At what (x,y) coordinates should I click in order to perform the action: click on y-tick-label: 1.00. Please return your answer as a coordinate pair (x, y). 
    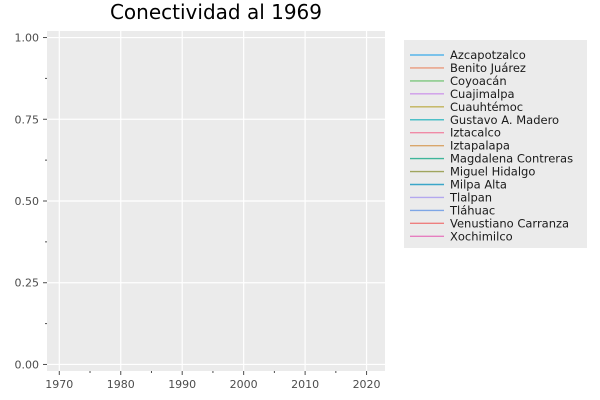
    Looking at the image, I should click on (27, 38).